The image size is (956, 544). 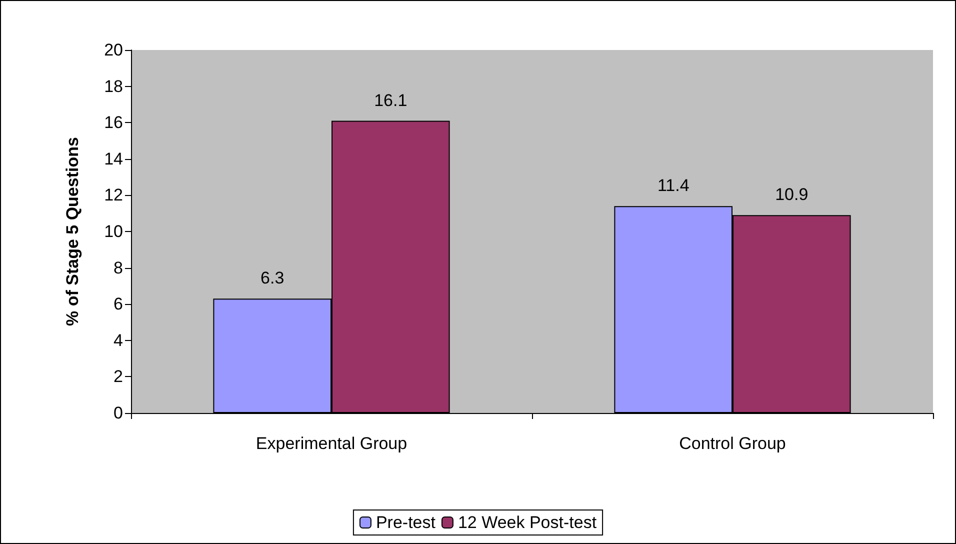 What do you see at coordinates (732, 443) in the screenshot?
I see `x-tick-label: Control Group` at bounding box center [732, 443].